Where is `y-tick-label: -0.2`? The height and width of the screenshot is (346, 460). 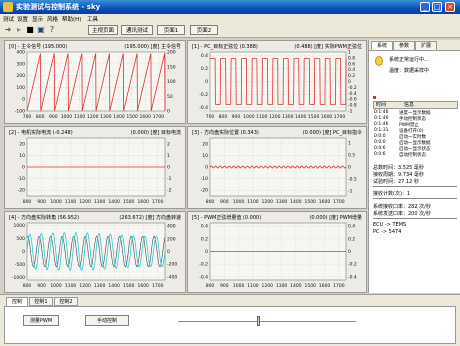 y-tick-label: -0.2 is located at coordinates (203, 265).